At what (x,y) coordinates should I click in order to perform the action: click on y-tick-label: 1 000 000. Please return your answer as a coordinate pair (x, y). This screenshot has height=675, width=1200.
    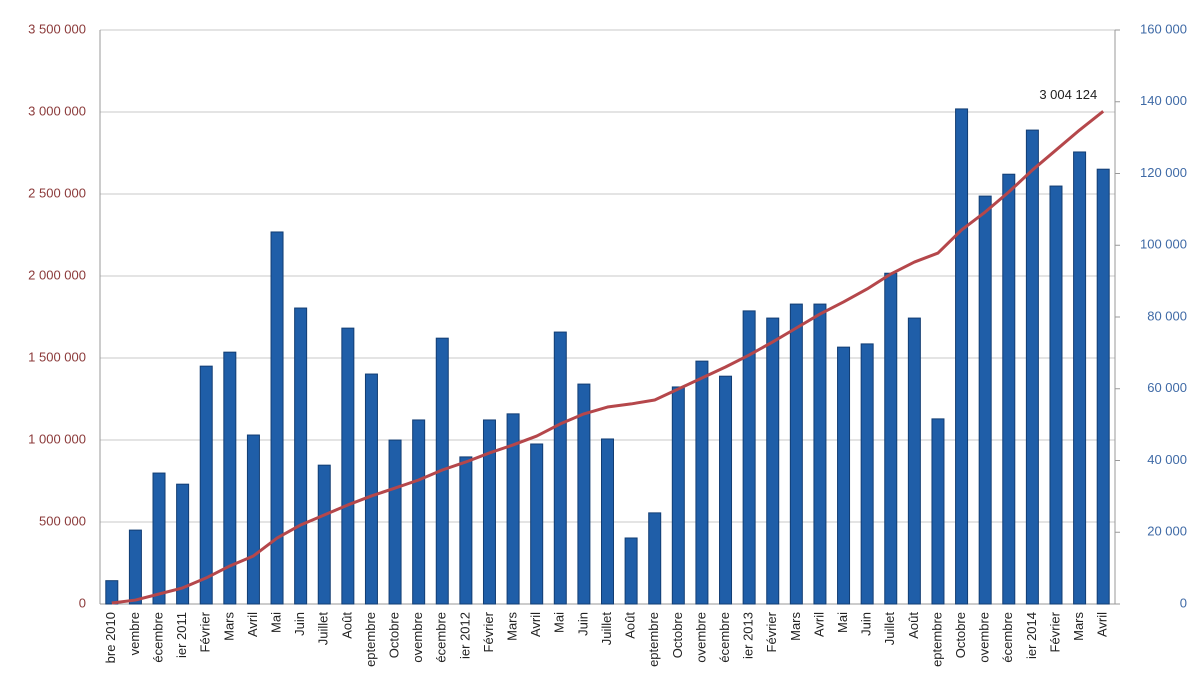
    Looking at the image, I should click on (57, 438).